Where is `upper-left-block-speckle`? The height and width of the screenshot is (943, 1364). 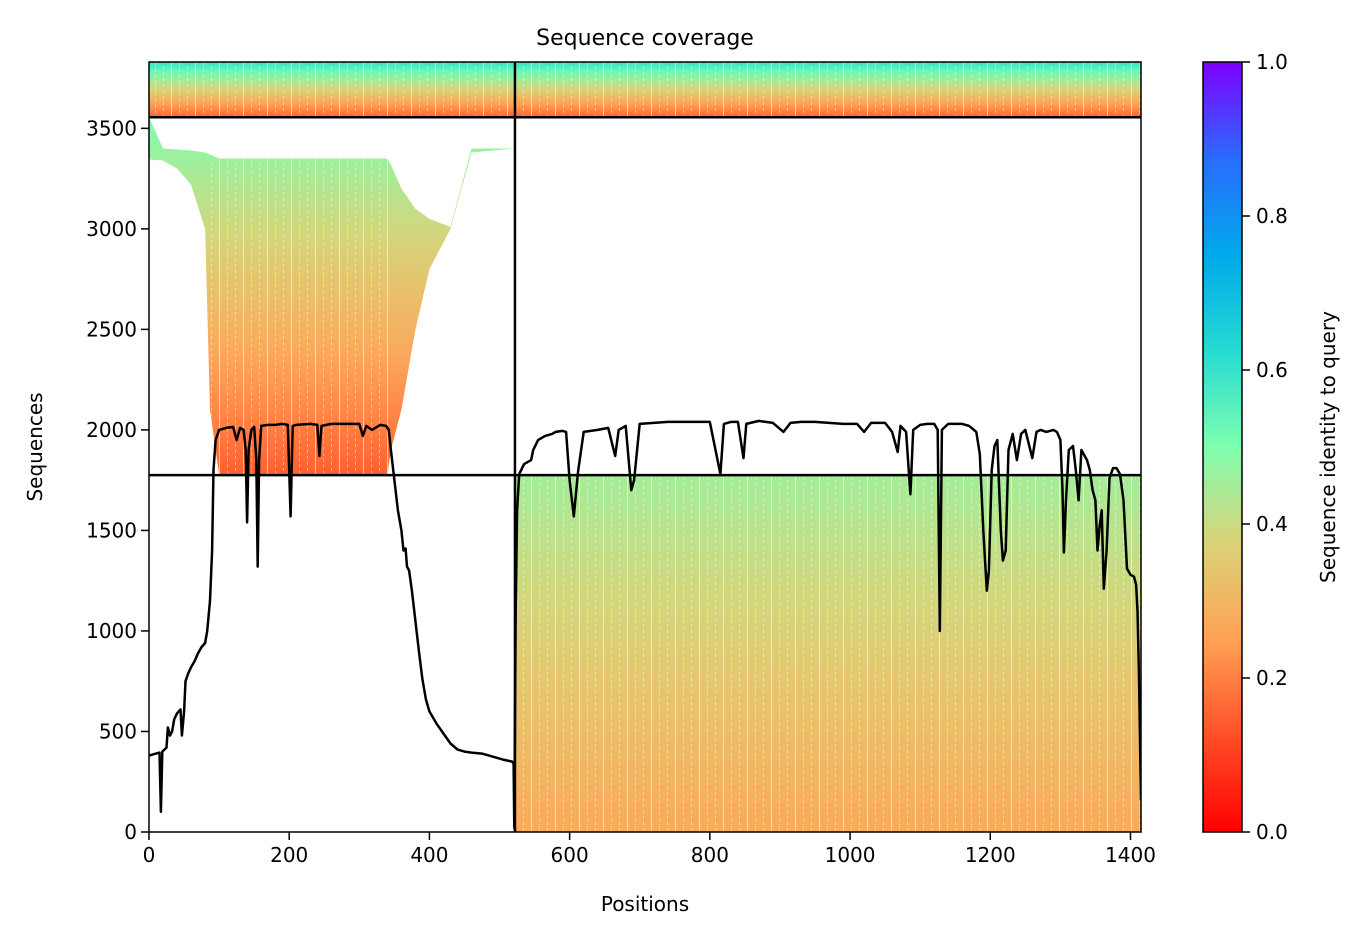
upper-left-block-speckle is located at coordinates (300, 317).